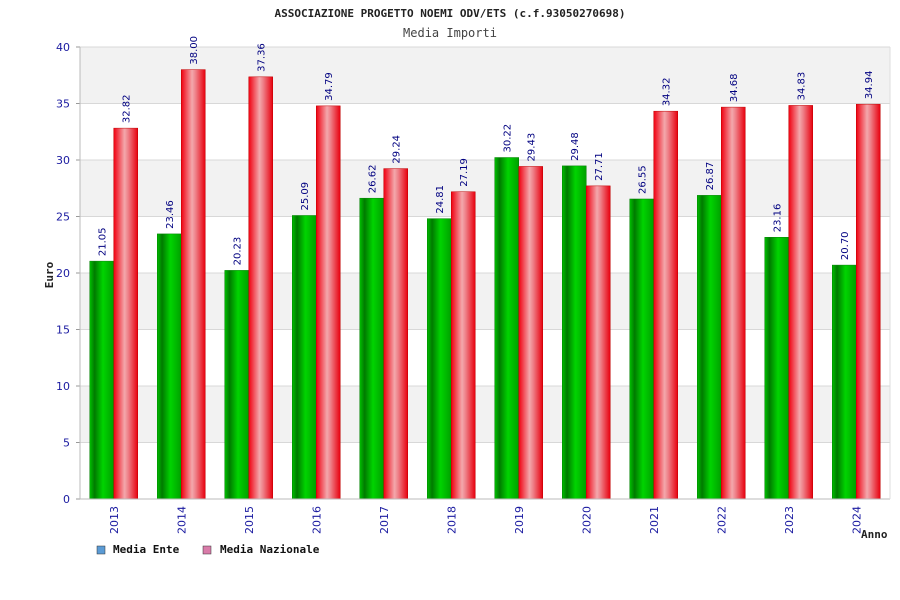 This screenshot has width=900, height=600. What do you see at coordinates (574, 332) in the screenshot?
I see `bar-media-ente-2020` at bounding box center [574, 332].